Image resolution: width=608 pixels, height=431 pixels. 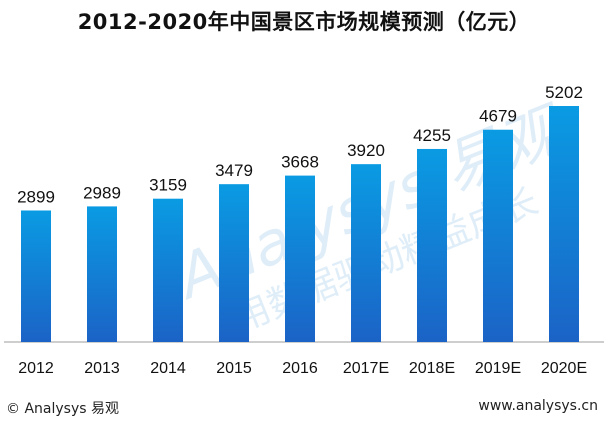 What do you see at coordinates (432, 368) in the screenshot?
I see `x-tick-label-2018E: 2018E` at bounding box center [432, 368].